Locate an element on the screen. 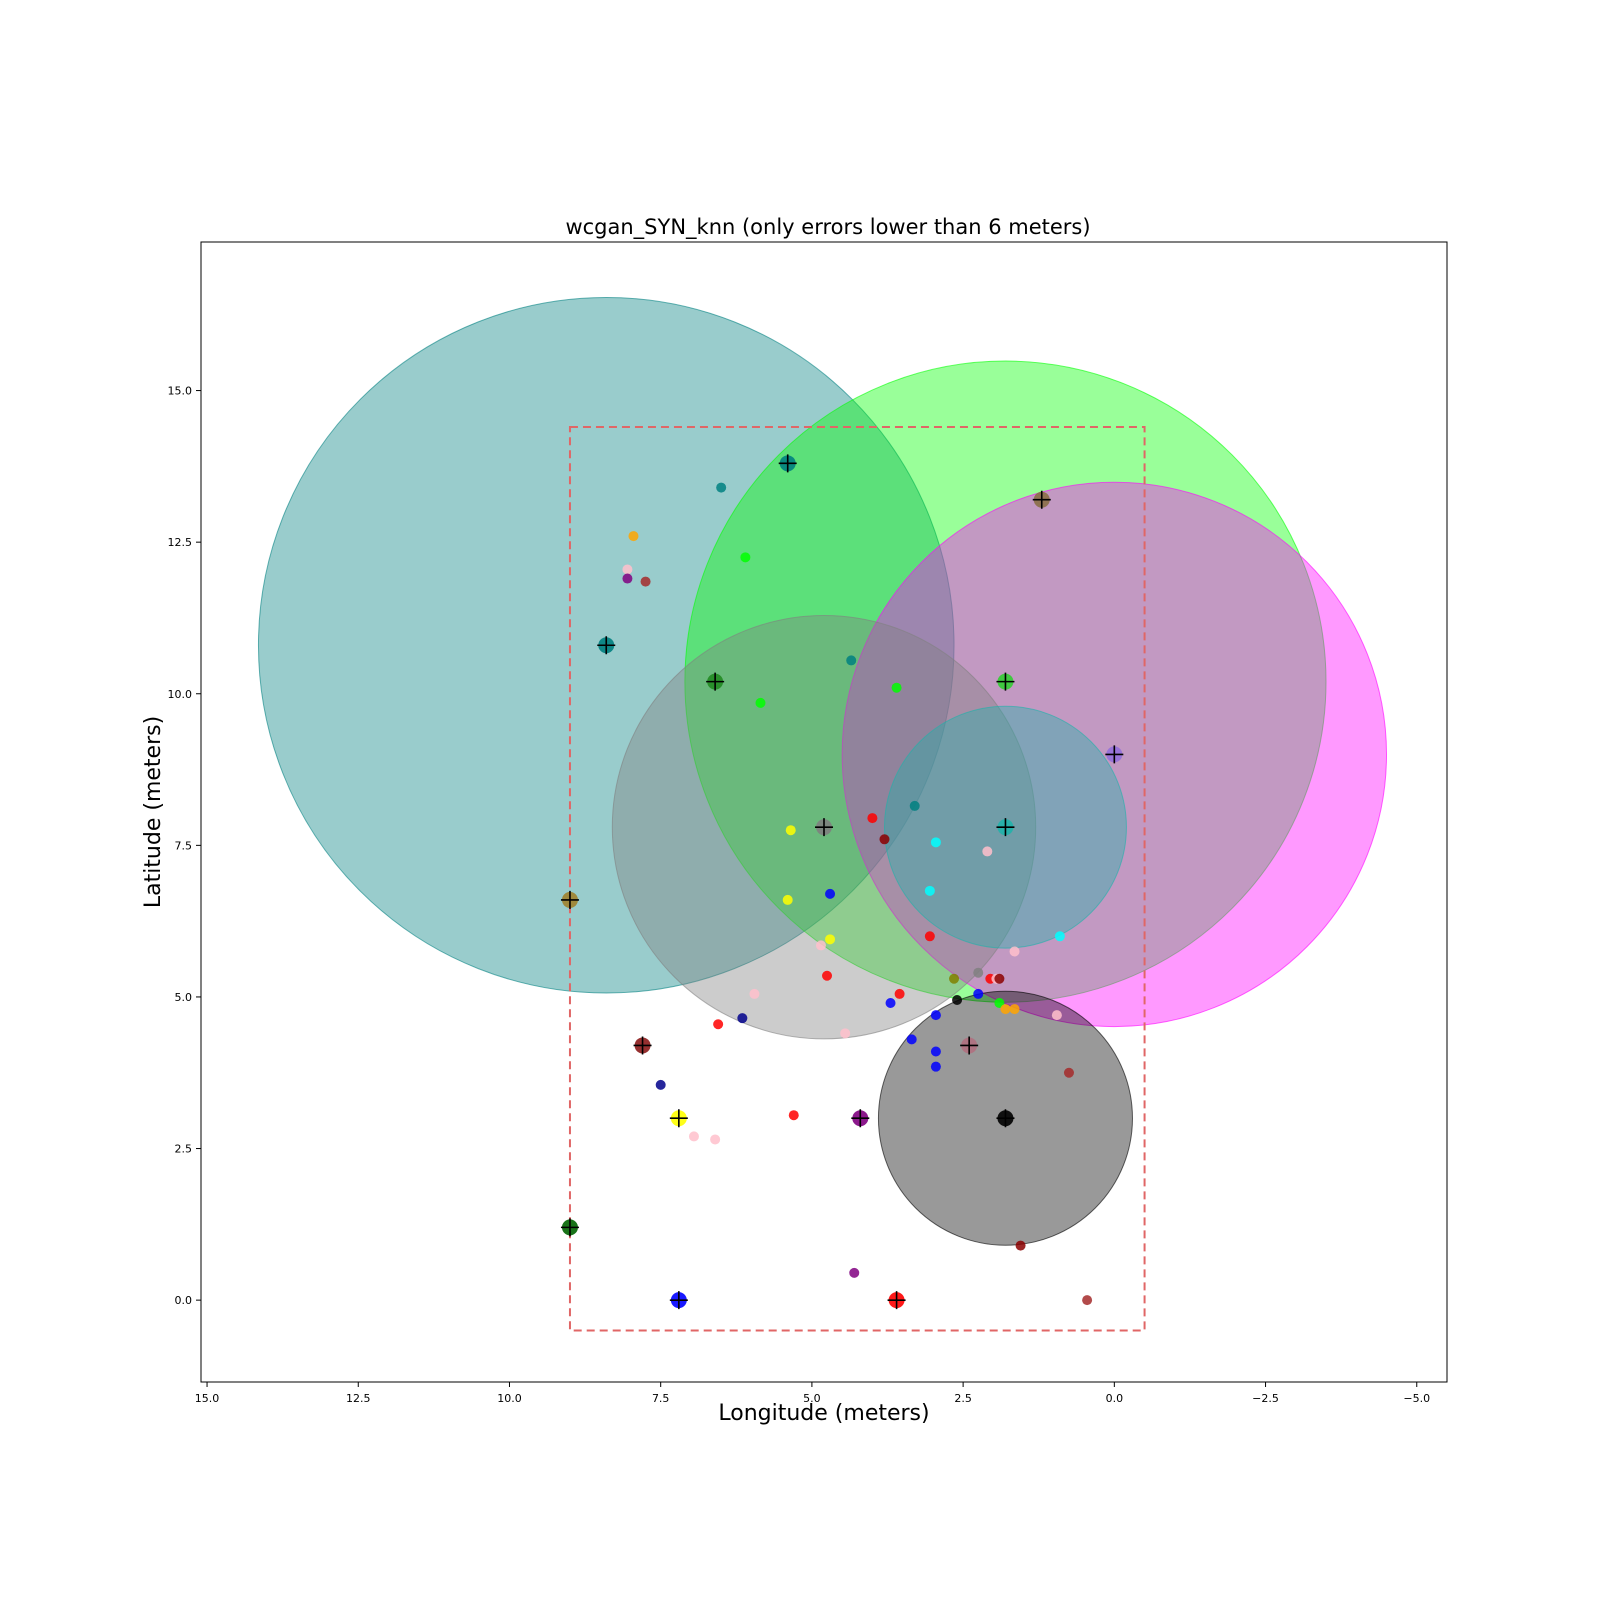 Image resolution: width=1600 pixels, height=1600 pixels. x-axis-ticks: 15.0 12.5 10.0 7.5 5.0 2.5 0.0 −2.5 −5.0 is located at coordinates (812, 1393).